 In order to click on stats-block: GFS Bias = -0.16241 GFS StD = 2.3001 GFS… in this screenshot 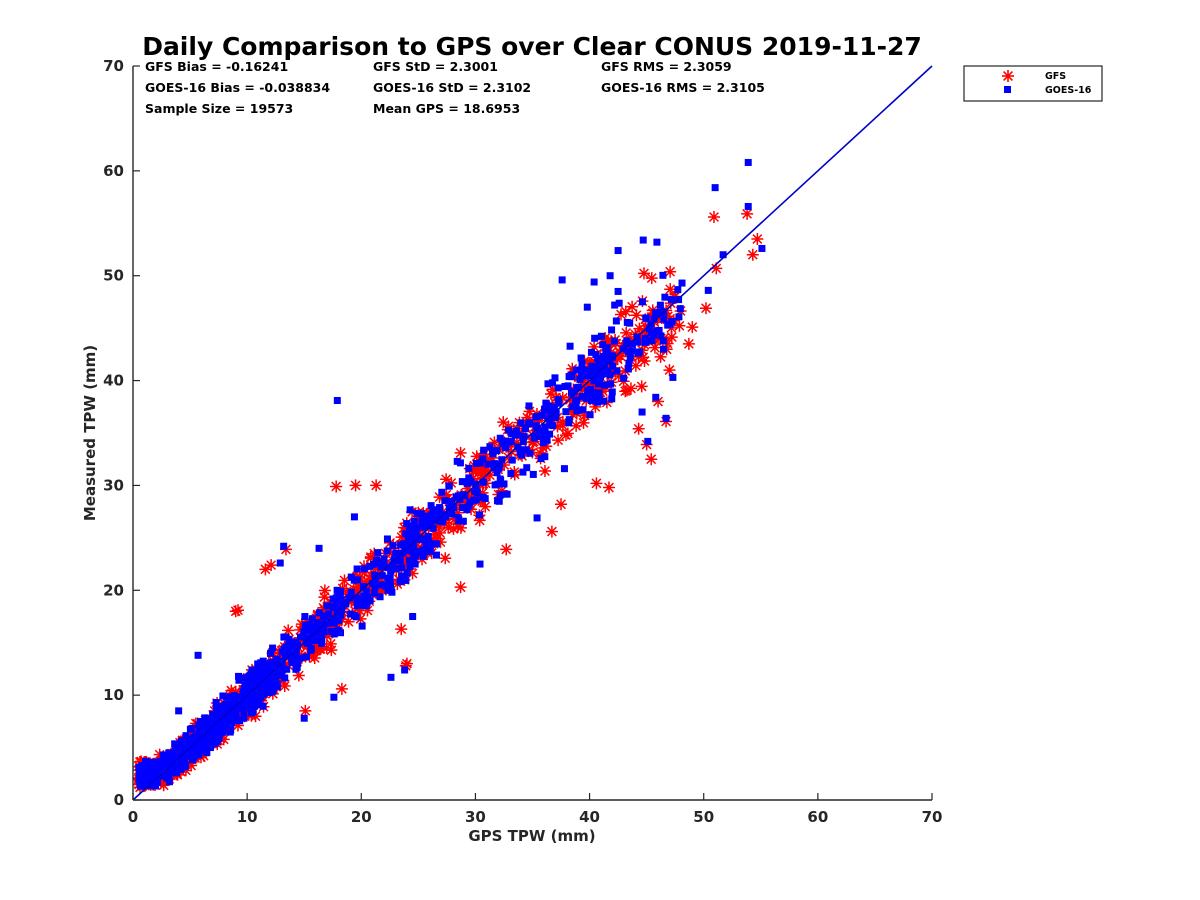, I will do `click(455, 87)`.